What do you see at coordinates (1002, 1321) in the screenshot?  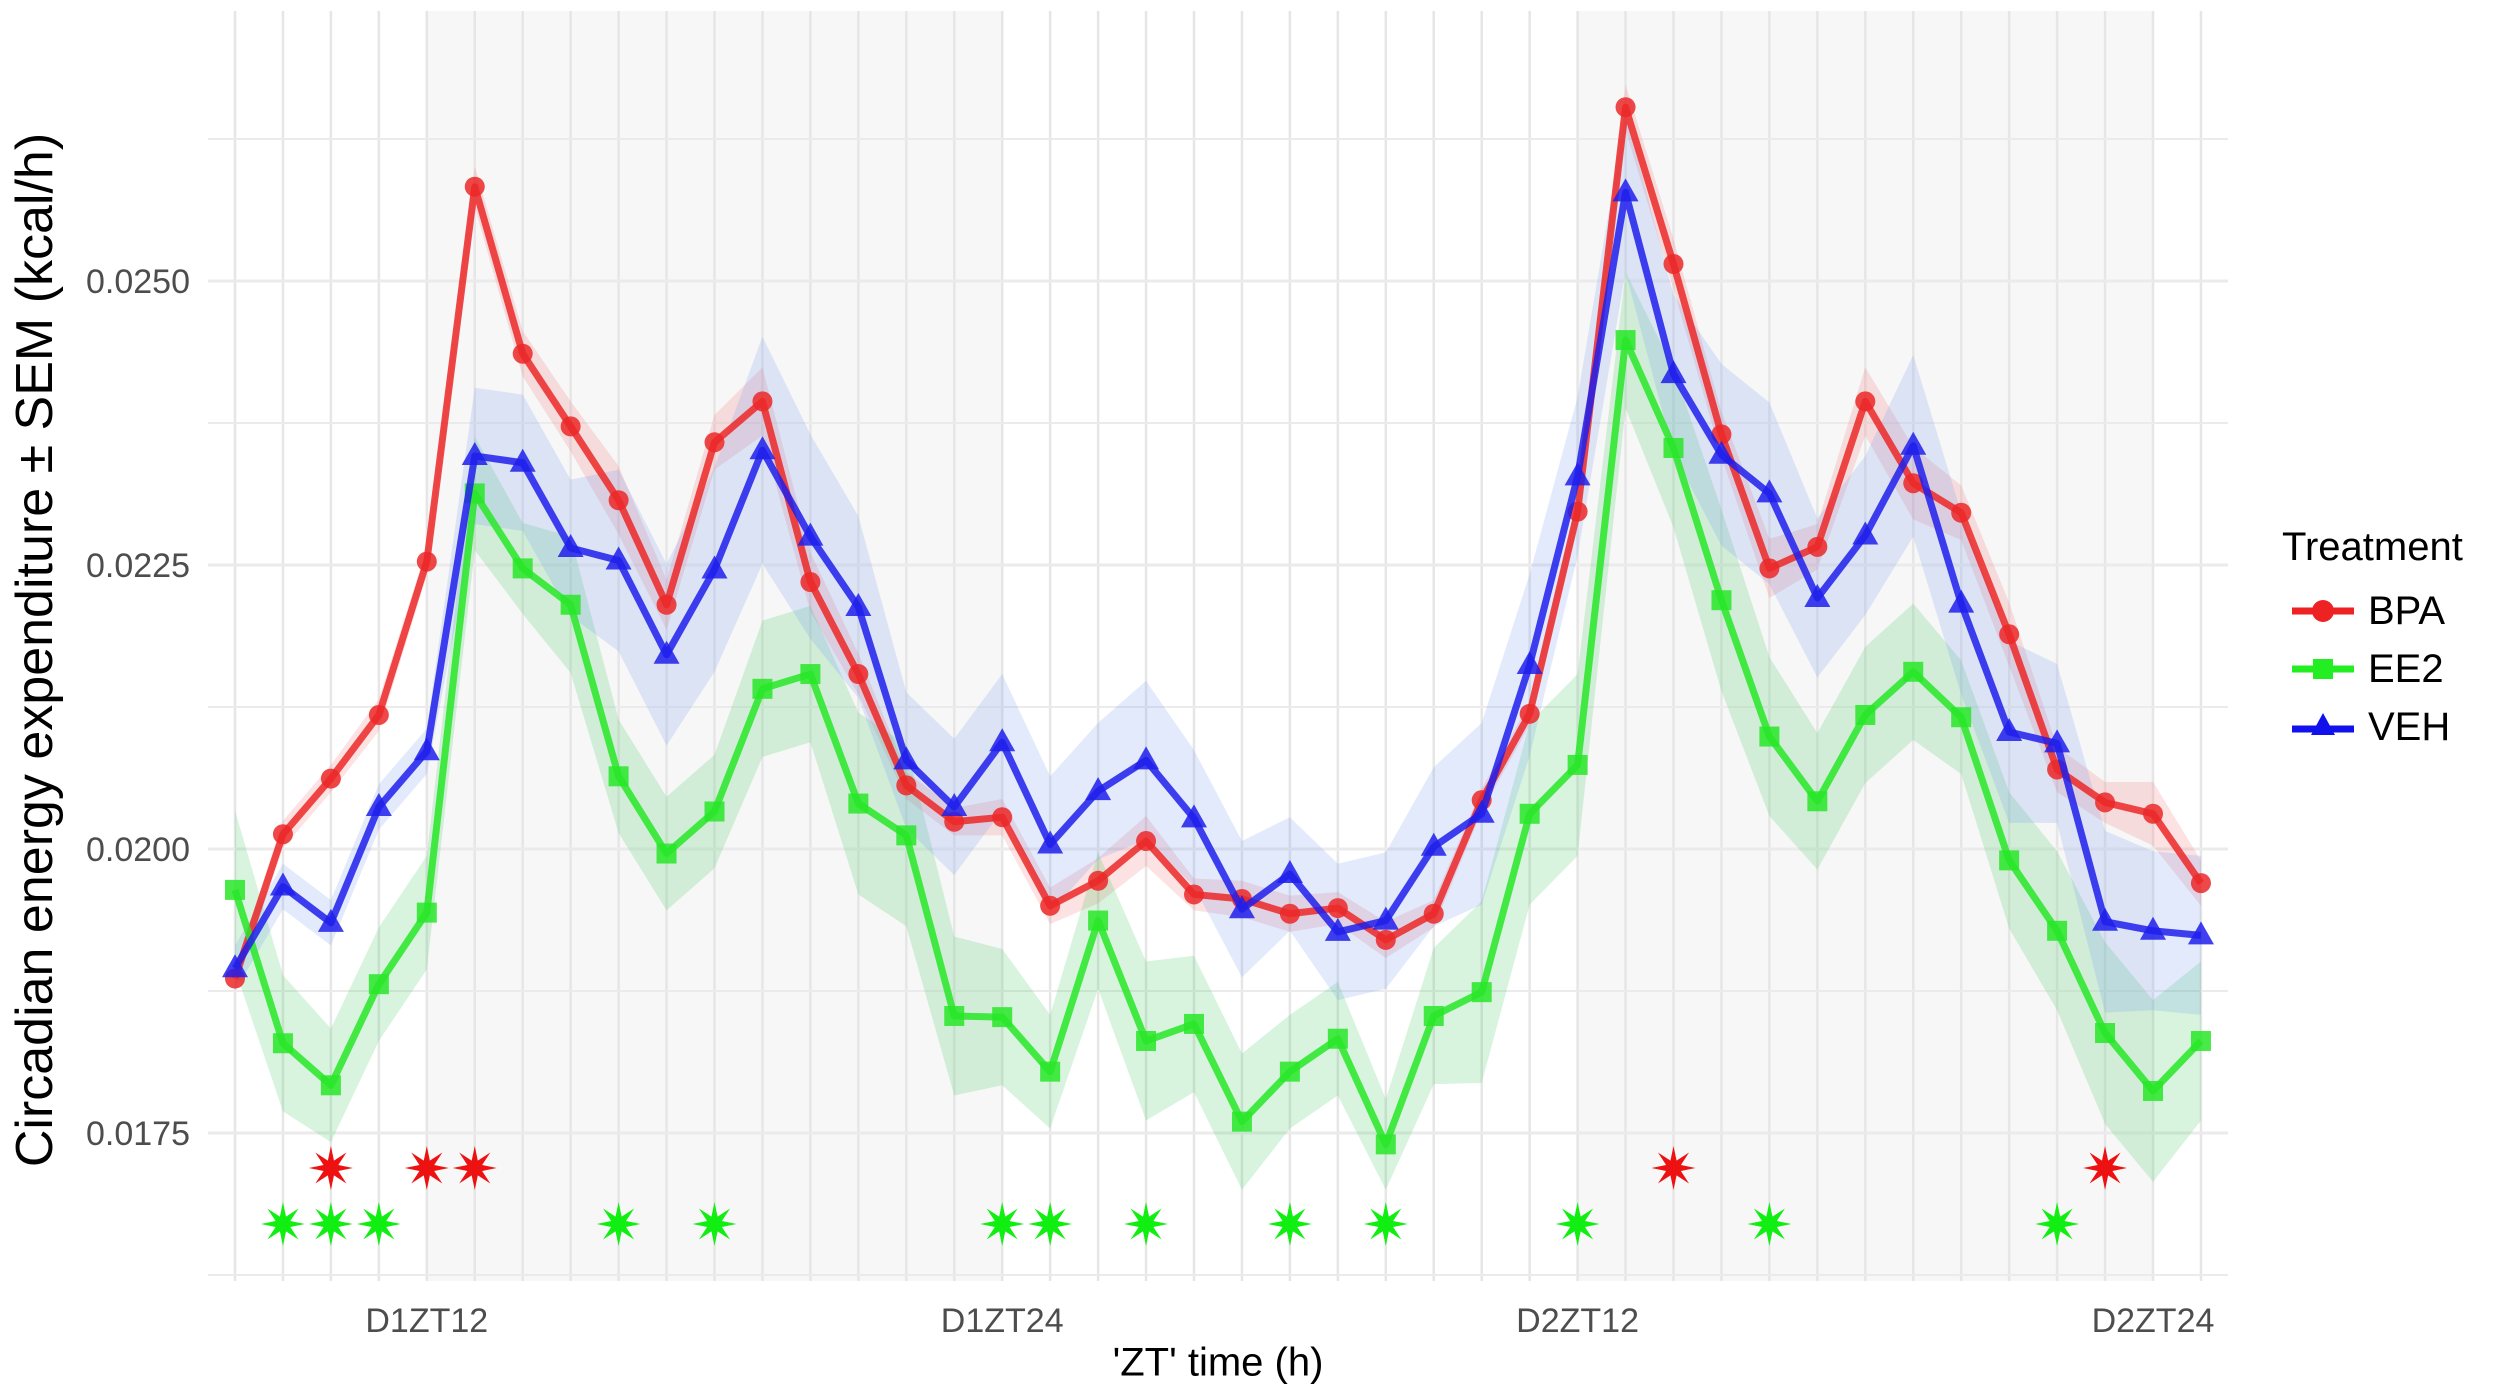 I see `x-tick-label: D1ZT24` at bounding box center [1002, 1321].